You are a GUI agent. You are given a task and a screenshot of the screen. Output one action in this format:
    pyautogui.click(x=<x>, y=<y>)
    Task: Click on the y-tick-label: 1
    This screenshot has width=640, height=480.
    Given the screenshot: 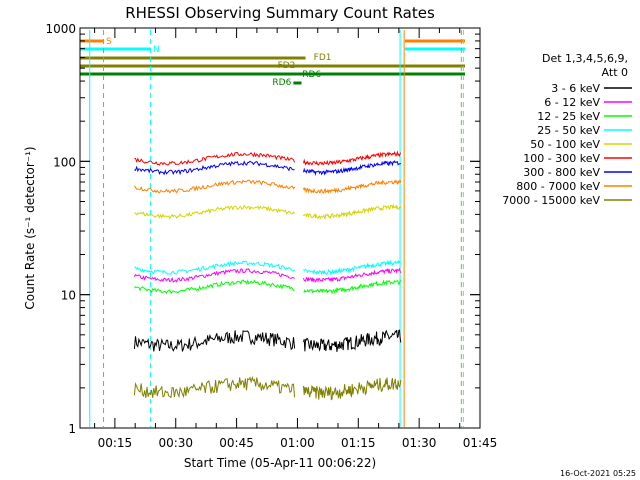 What is the action you would take?
    pyautogui.click(x=72, y=429)
    